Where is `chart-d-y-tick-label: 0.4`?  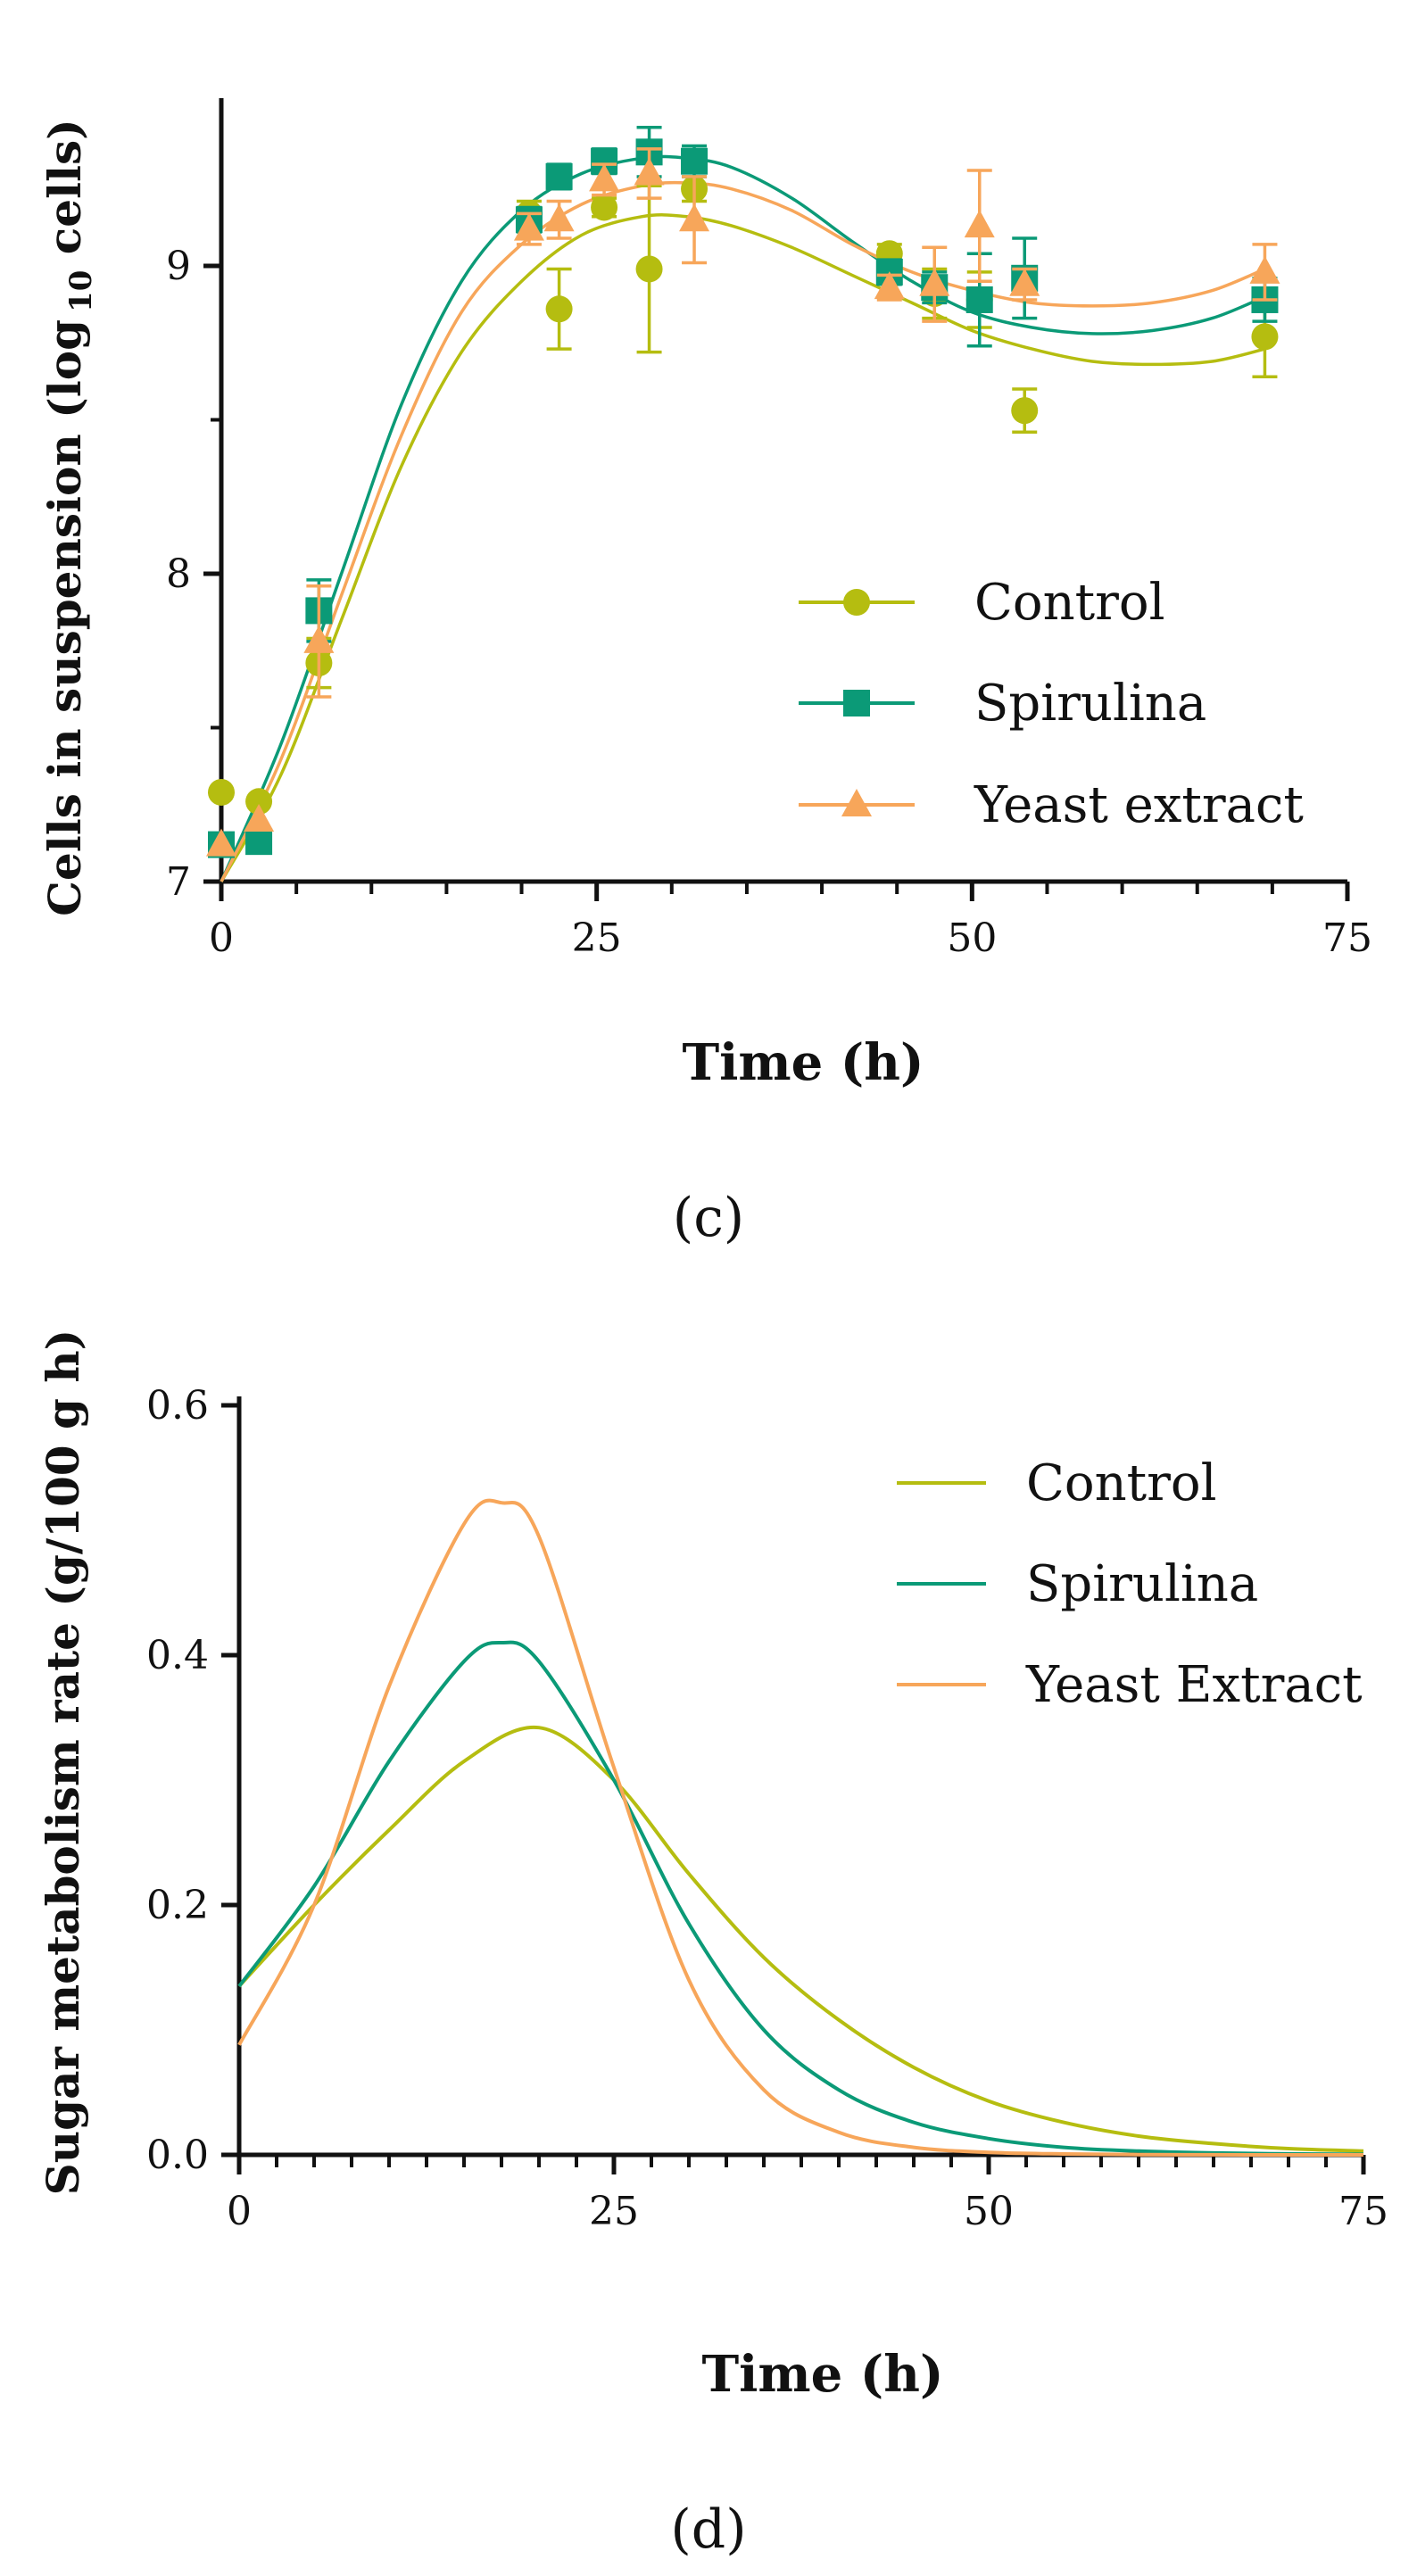 chart-d-y-tick-label: 0.4 is located at coordinates (178, 1655).